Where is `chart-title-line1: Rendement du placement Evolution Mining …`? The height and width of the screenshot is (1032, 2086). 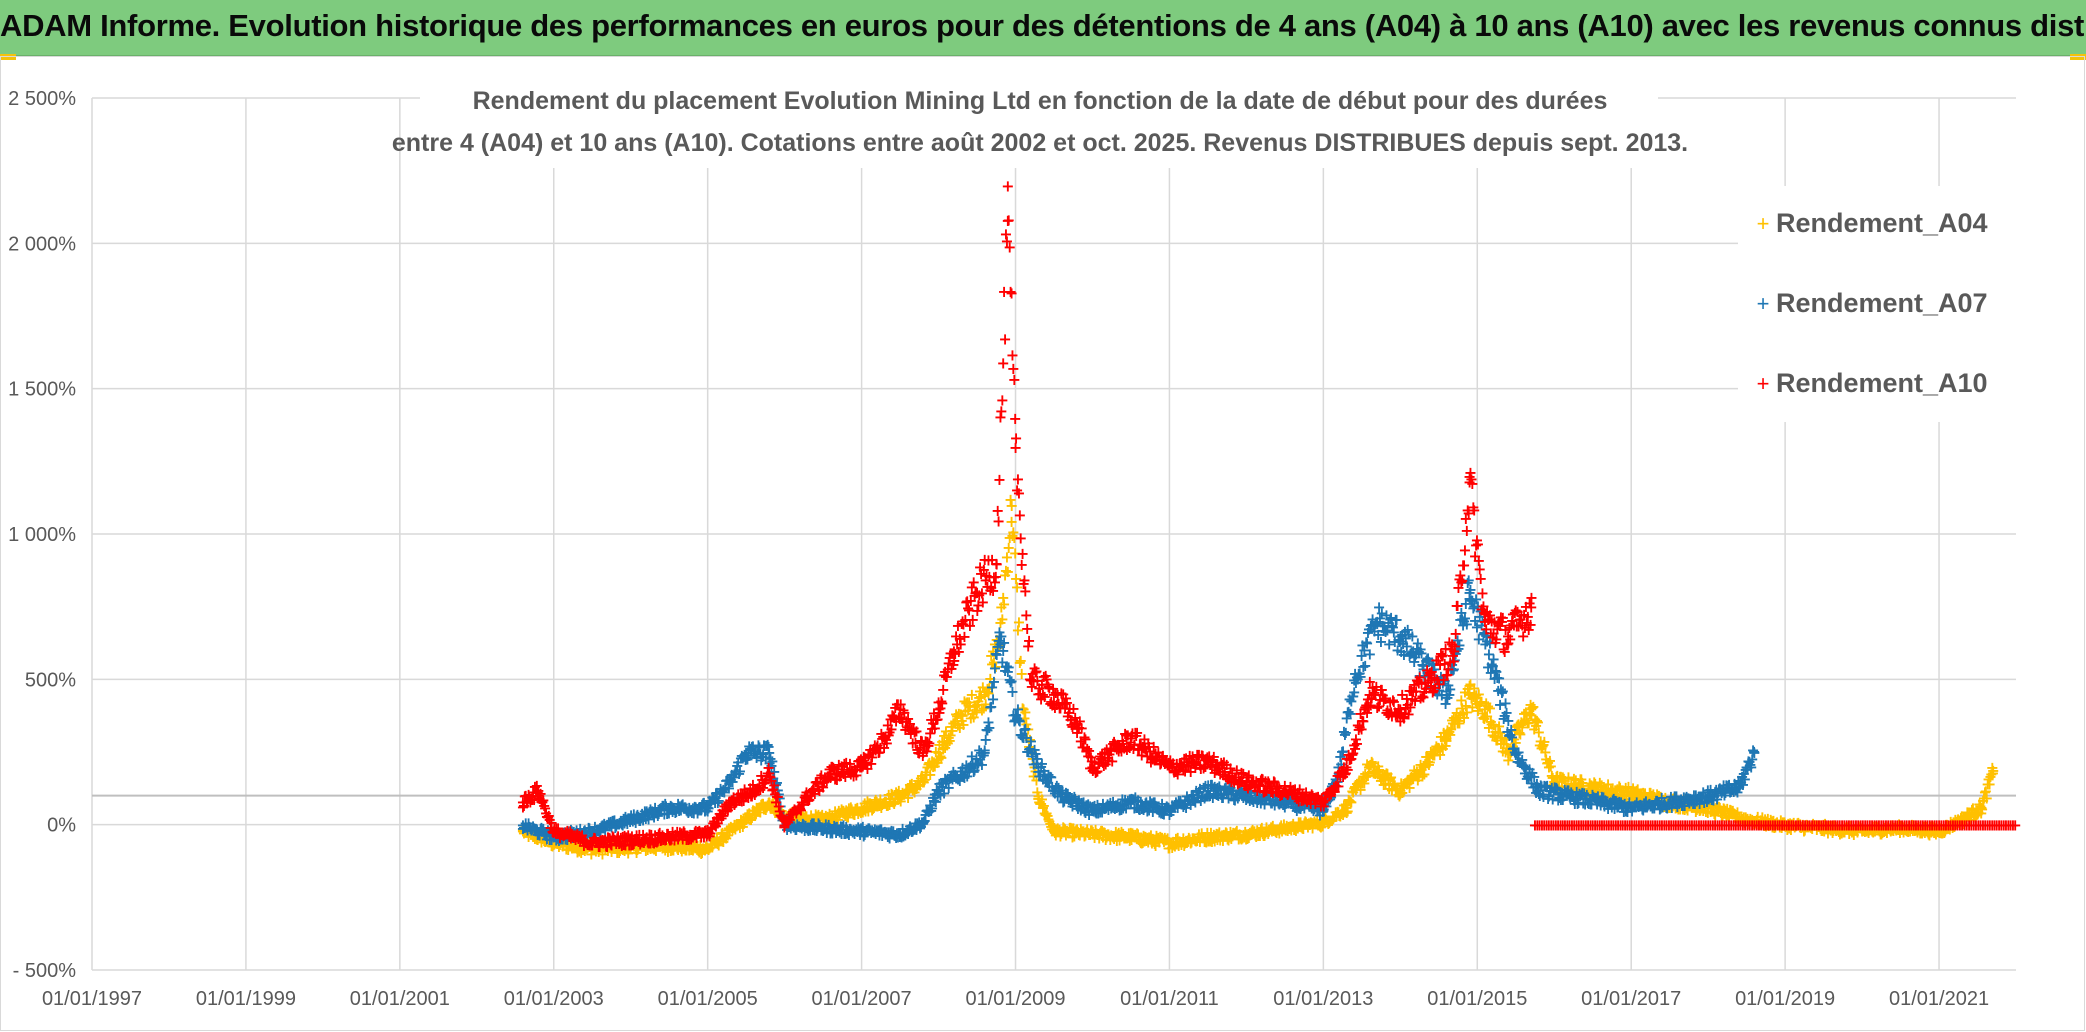 chart-title-line1: Rendement du placement Evolution Mining … is located at coordinates (1040, 101).